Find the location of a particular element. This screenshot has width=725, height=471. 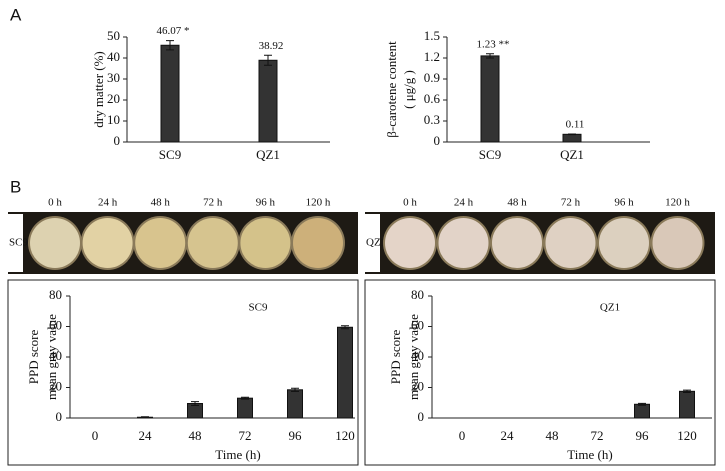

y-tick-label: 0.9 is located at coordinates (432, 77).